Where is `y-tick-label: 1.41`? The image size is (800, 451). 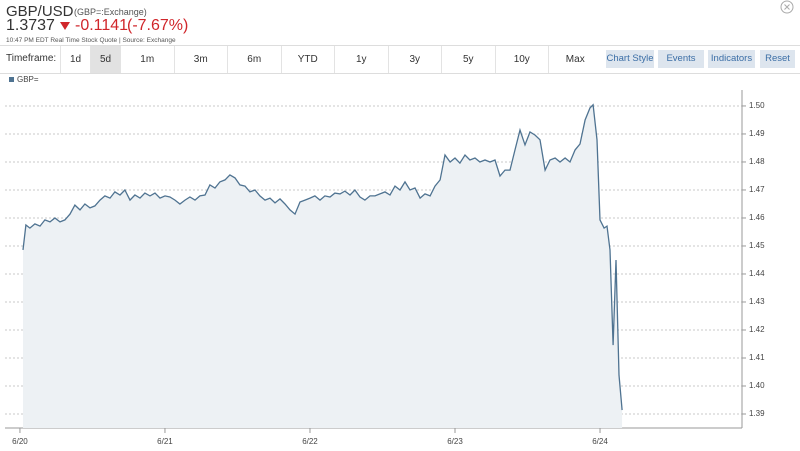 y-tick-label: 1.41 is located at coordinates (757, 357).